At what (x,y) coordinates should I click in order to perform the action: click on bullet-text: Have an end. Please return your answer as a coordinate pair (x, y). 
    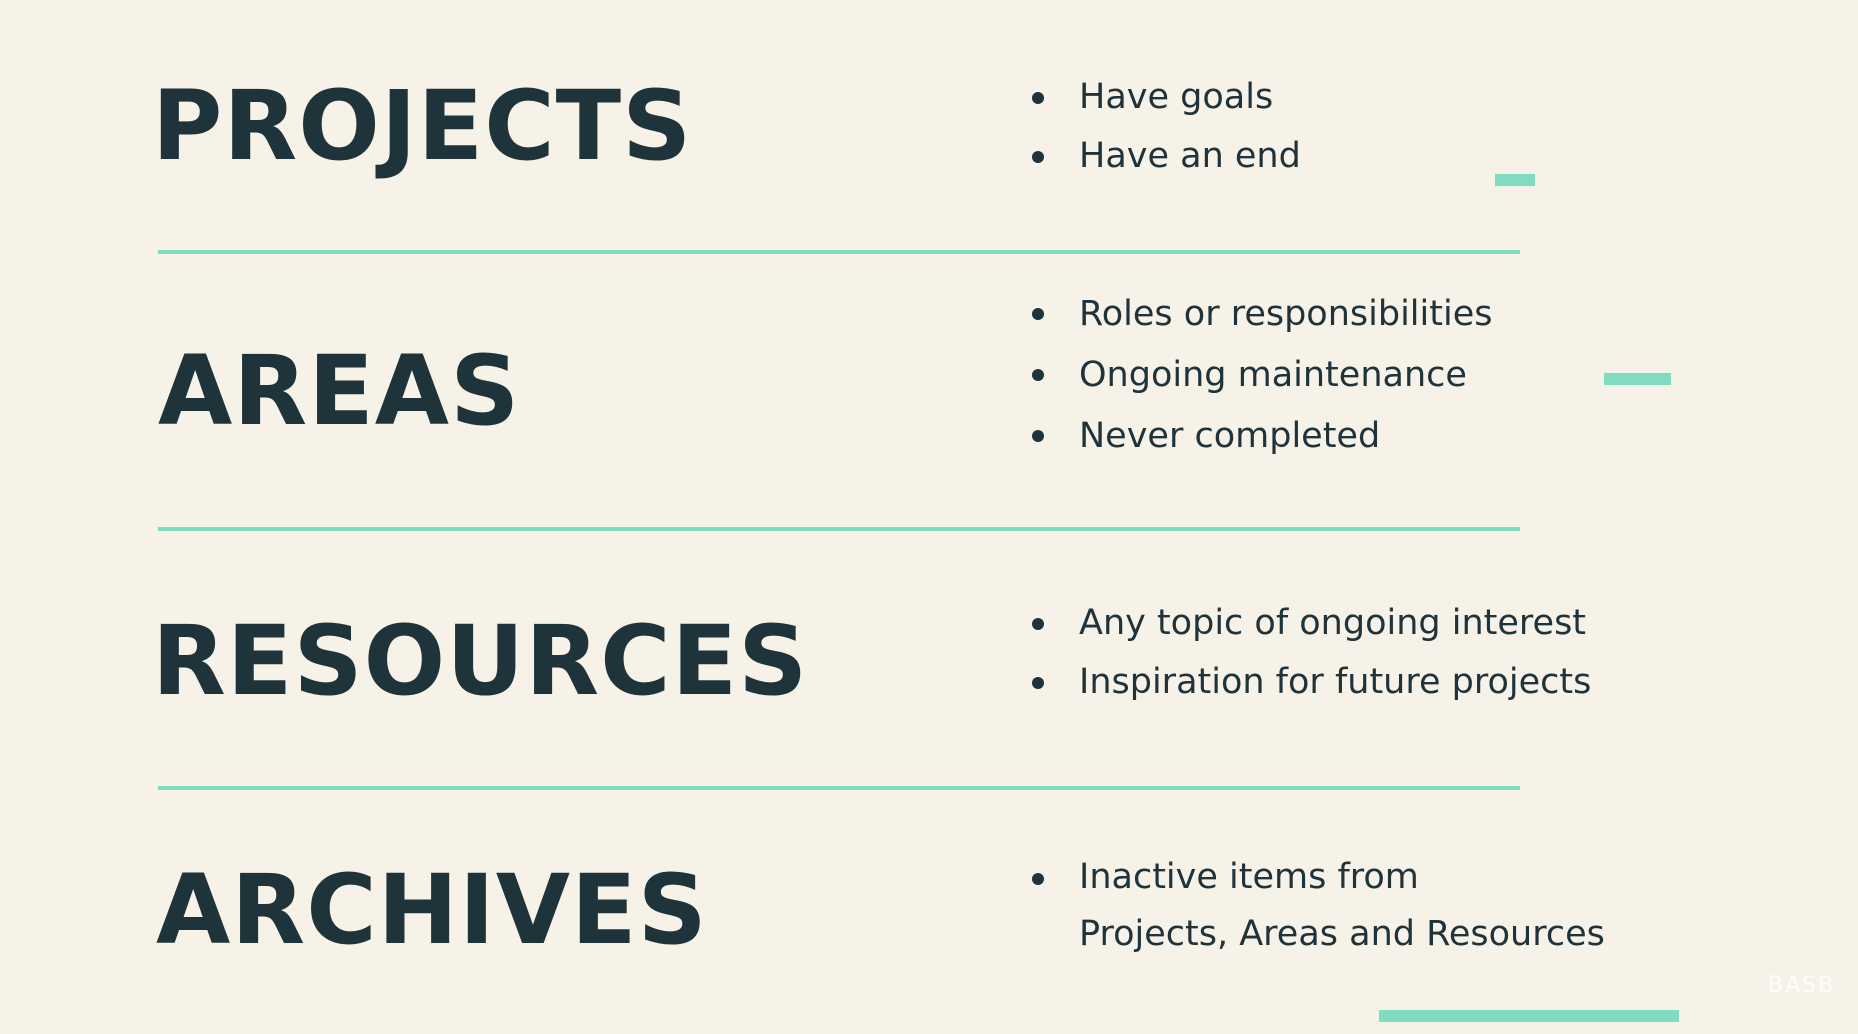
    Looking at the image, I should click on (1190, 156).